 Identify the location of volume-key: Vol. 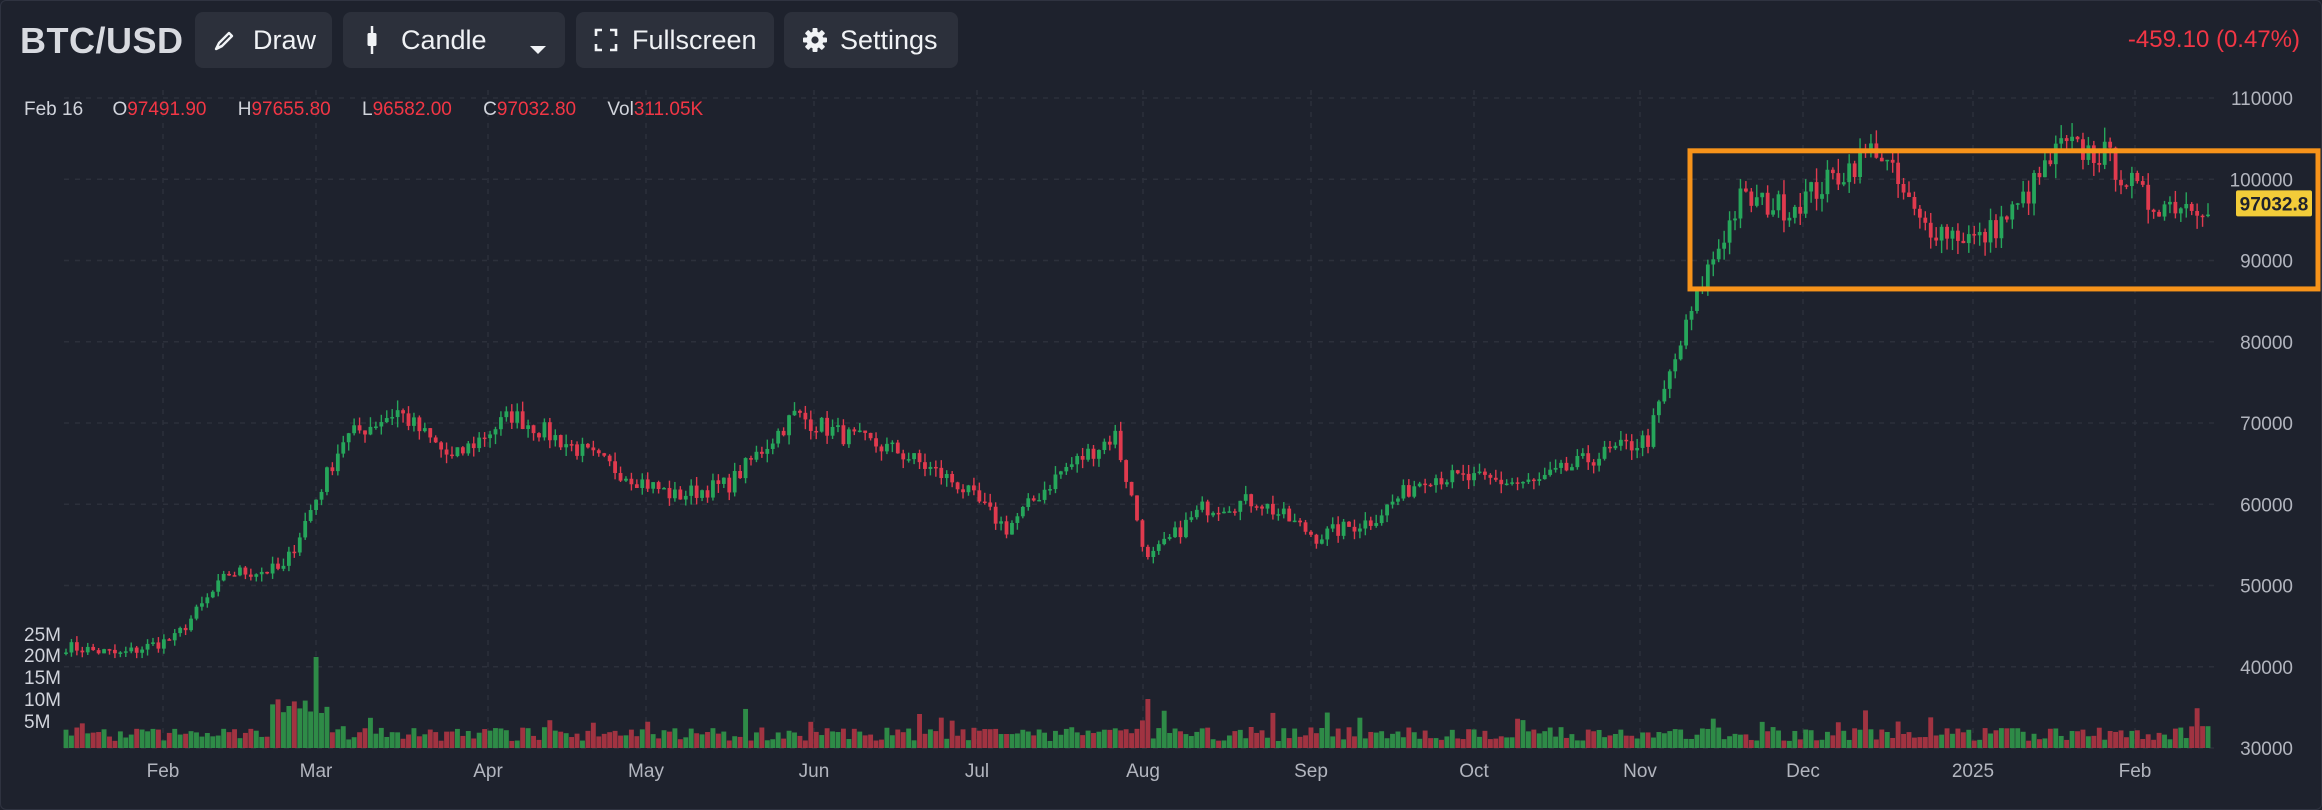
(620, 109).